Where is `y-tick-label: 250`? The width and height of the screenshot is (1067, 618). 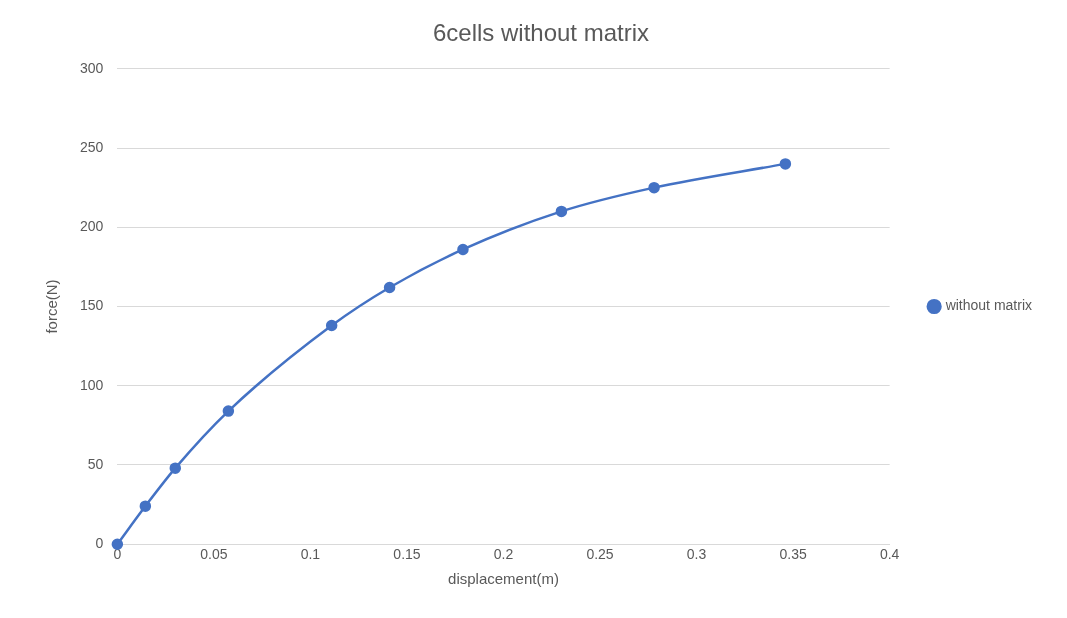
y-tick-label: 250 is located at coordinates (92, 146).